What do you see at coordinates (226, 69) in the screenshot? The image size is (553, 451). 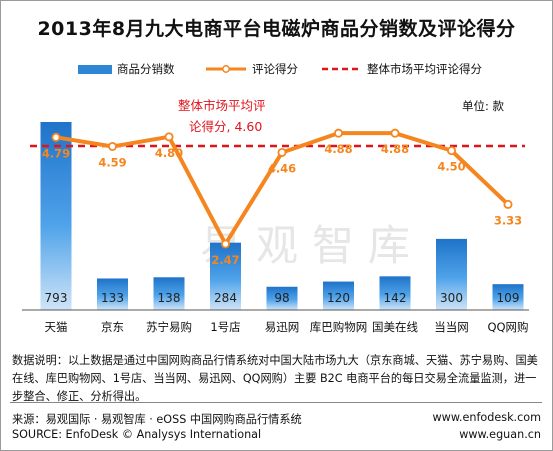 I see `legend-line-marker` at bounding box center [226, 69].